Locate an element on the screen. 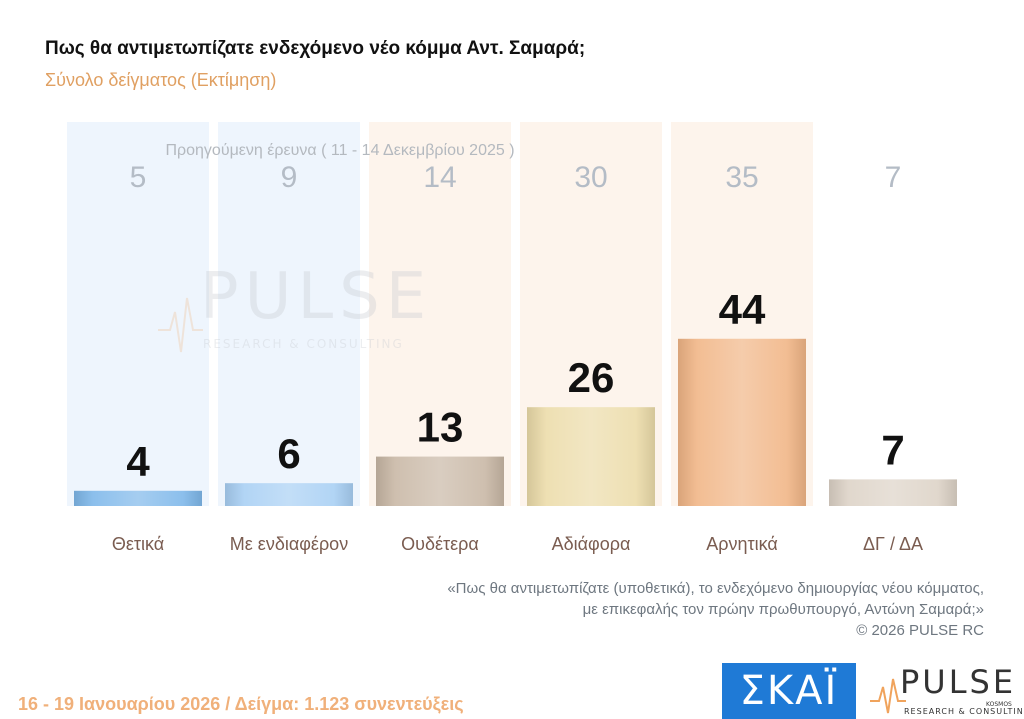 The width and height of the screenshot is (1024, 719). category-label: ΔΓ / ΔΑ is located at coordinates (893, 544).